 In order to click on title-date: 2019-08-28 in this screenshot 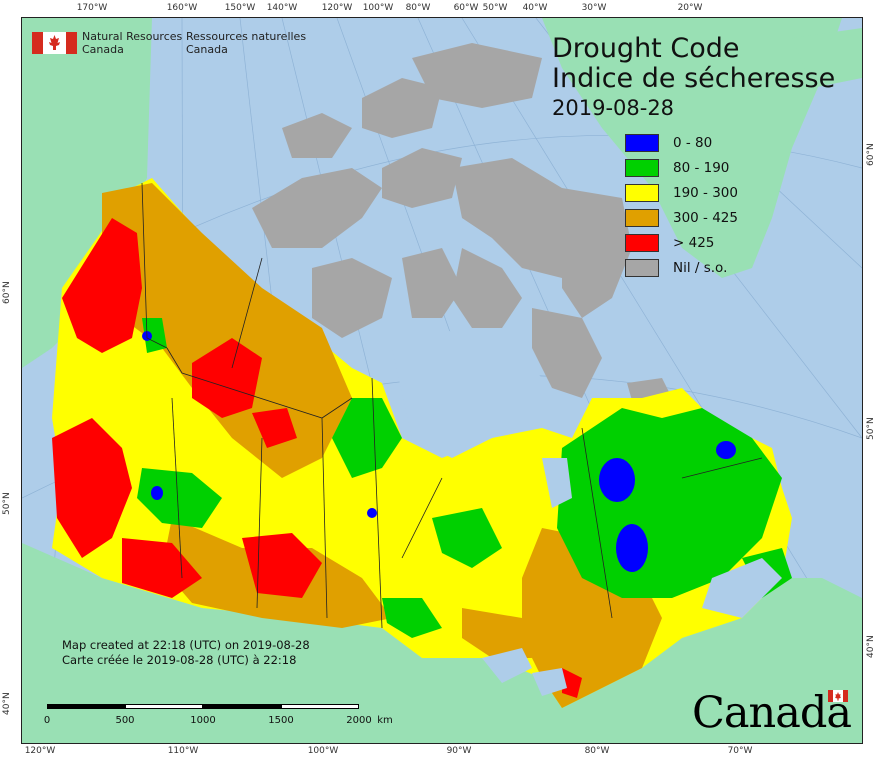, I will do `click(613, 108)`.